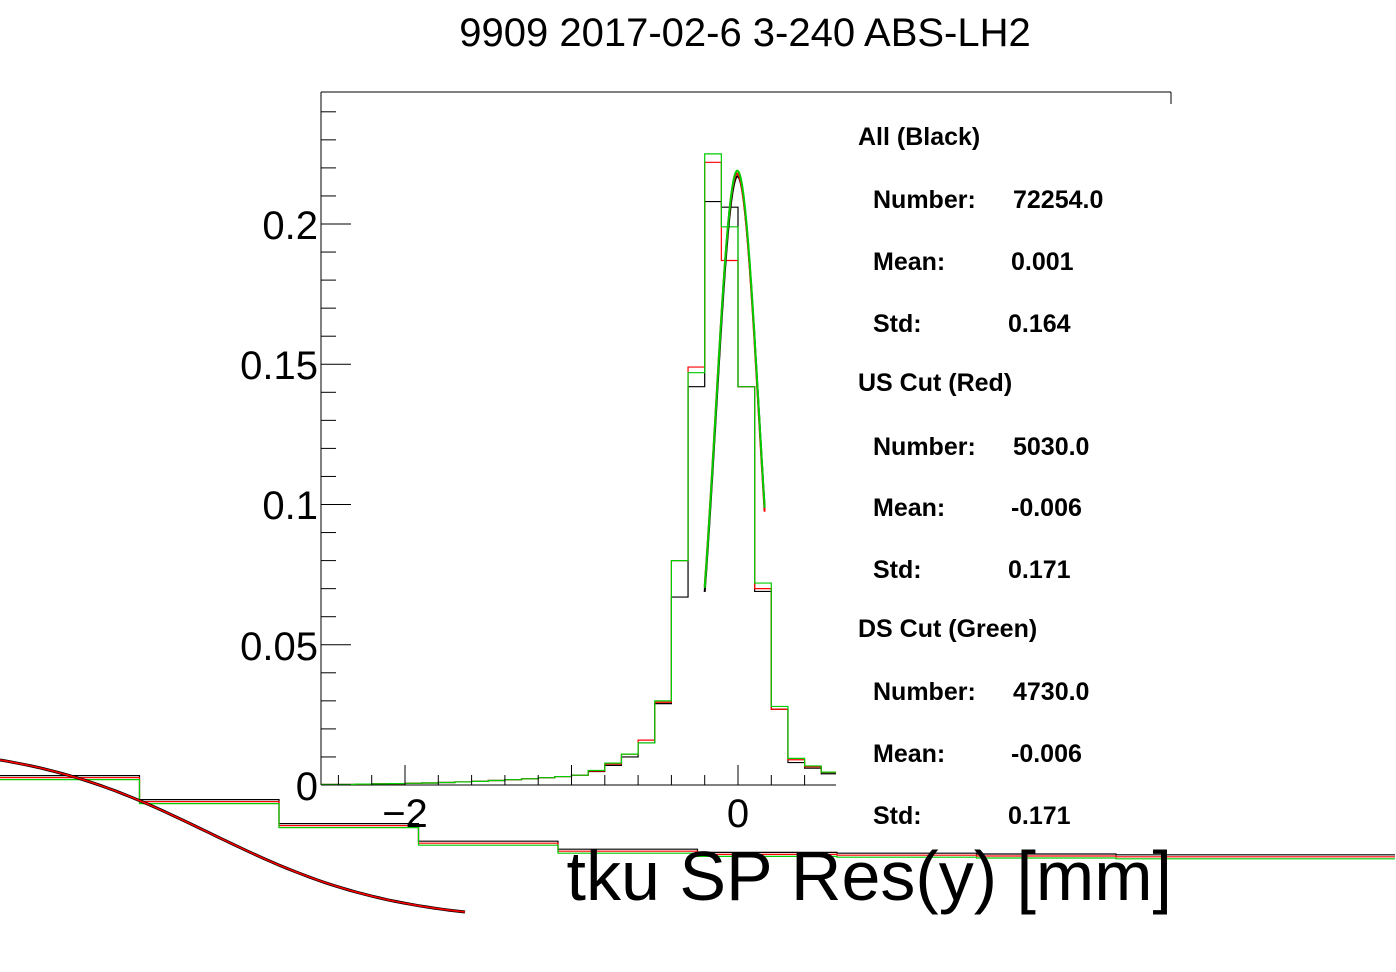 This screenshot has width=1396, height=972. What do you see at coordinates (924, 200) in the screenshot?
I see `stats-all-number-label: Number:` at bounding box center [924, 200].